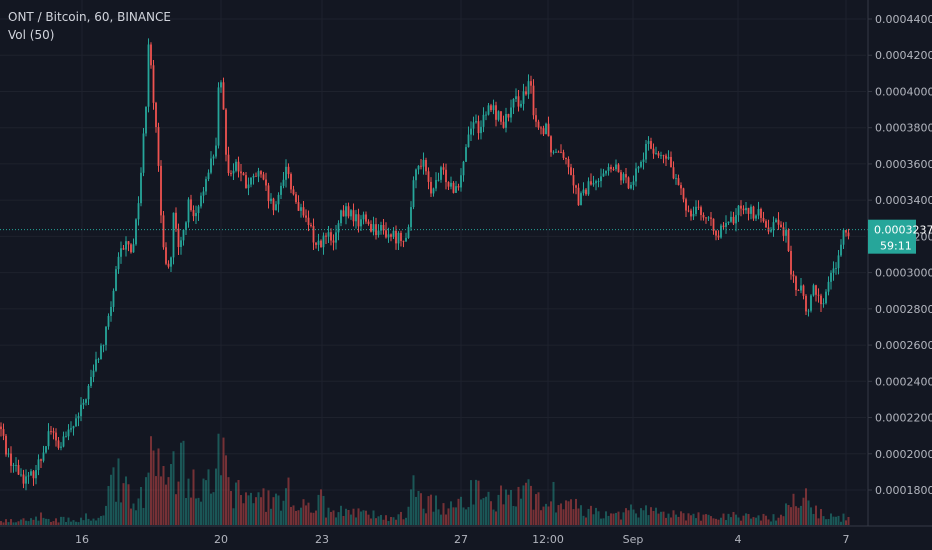 The image size is (932, 550). What do you see at coordinates (31, 35) in the screenshot?
I see `volume-indicator-label: Vol (50)` at bounding box center [31, 35].